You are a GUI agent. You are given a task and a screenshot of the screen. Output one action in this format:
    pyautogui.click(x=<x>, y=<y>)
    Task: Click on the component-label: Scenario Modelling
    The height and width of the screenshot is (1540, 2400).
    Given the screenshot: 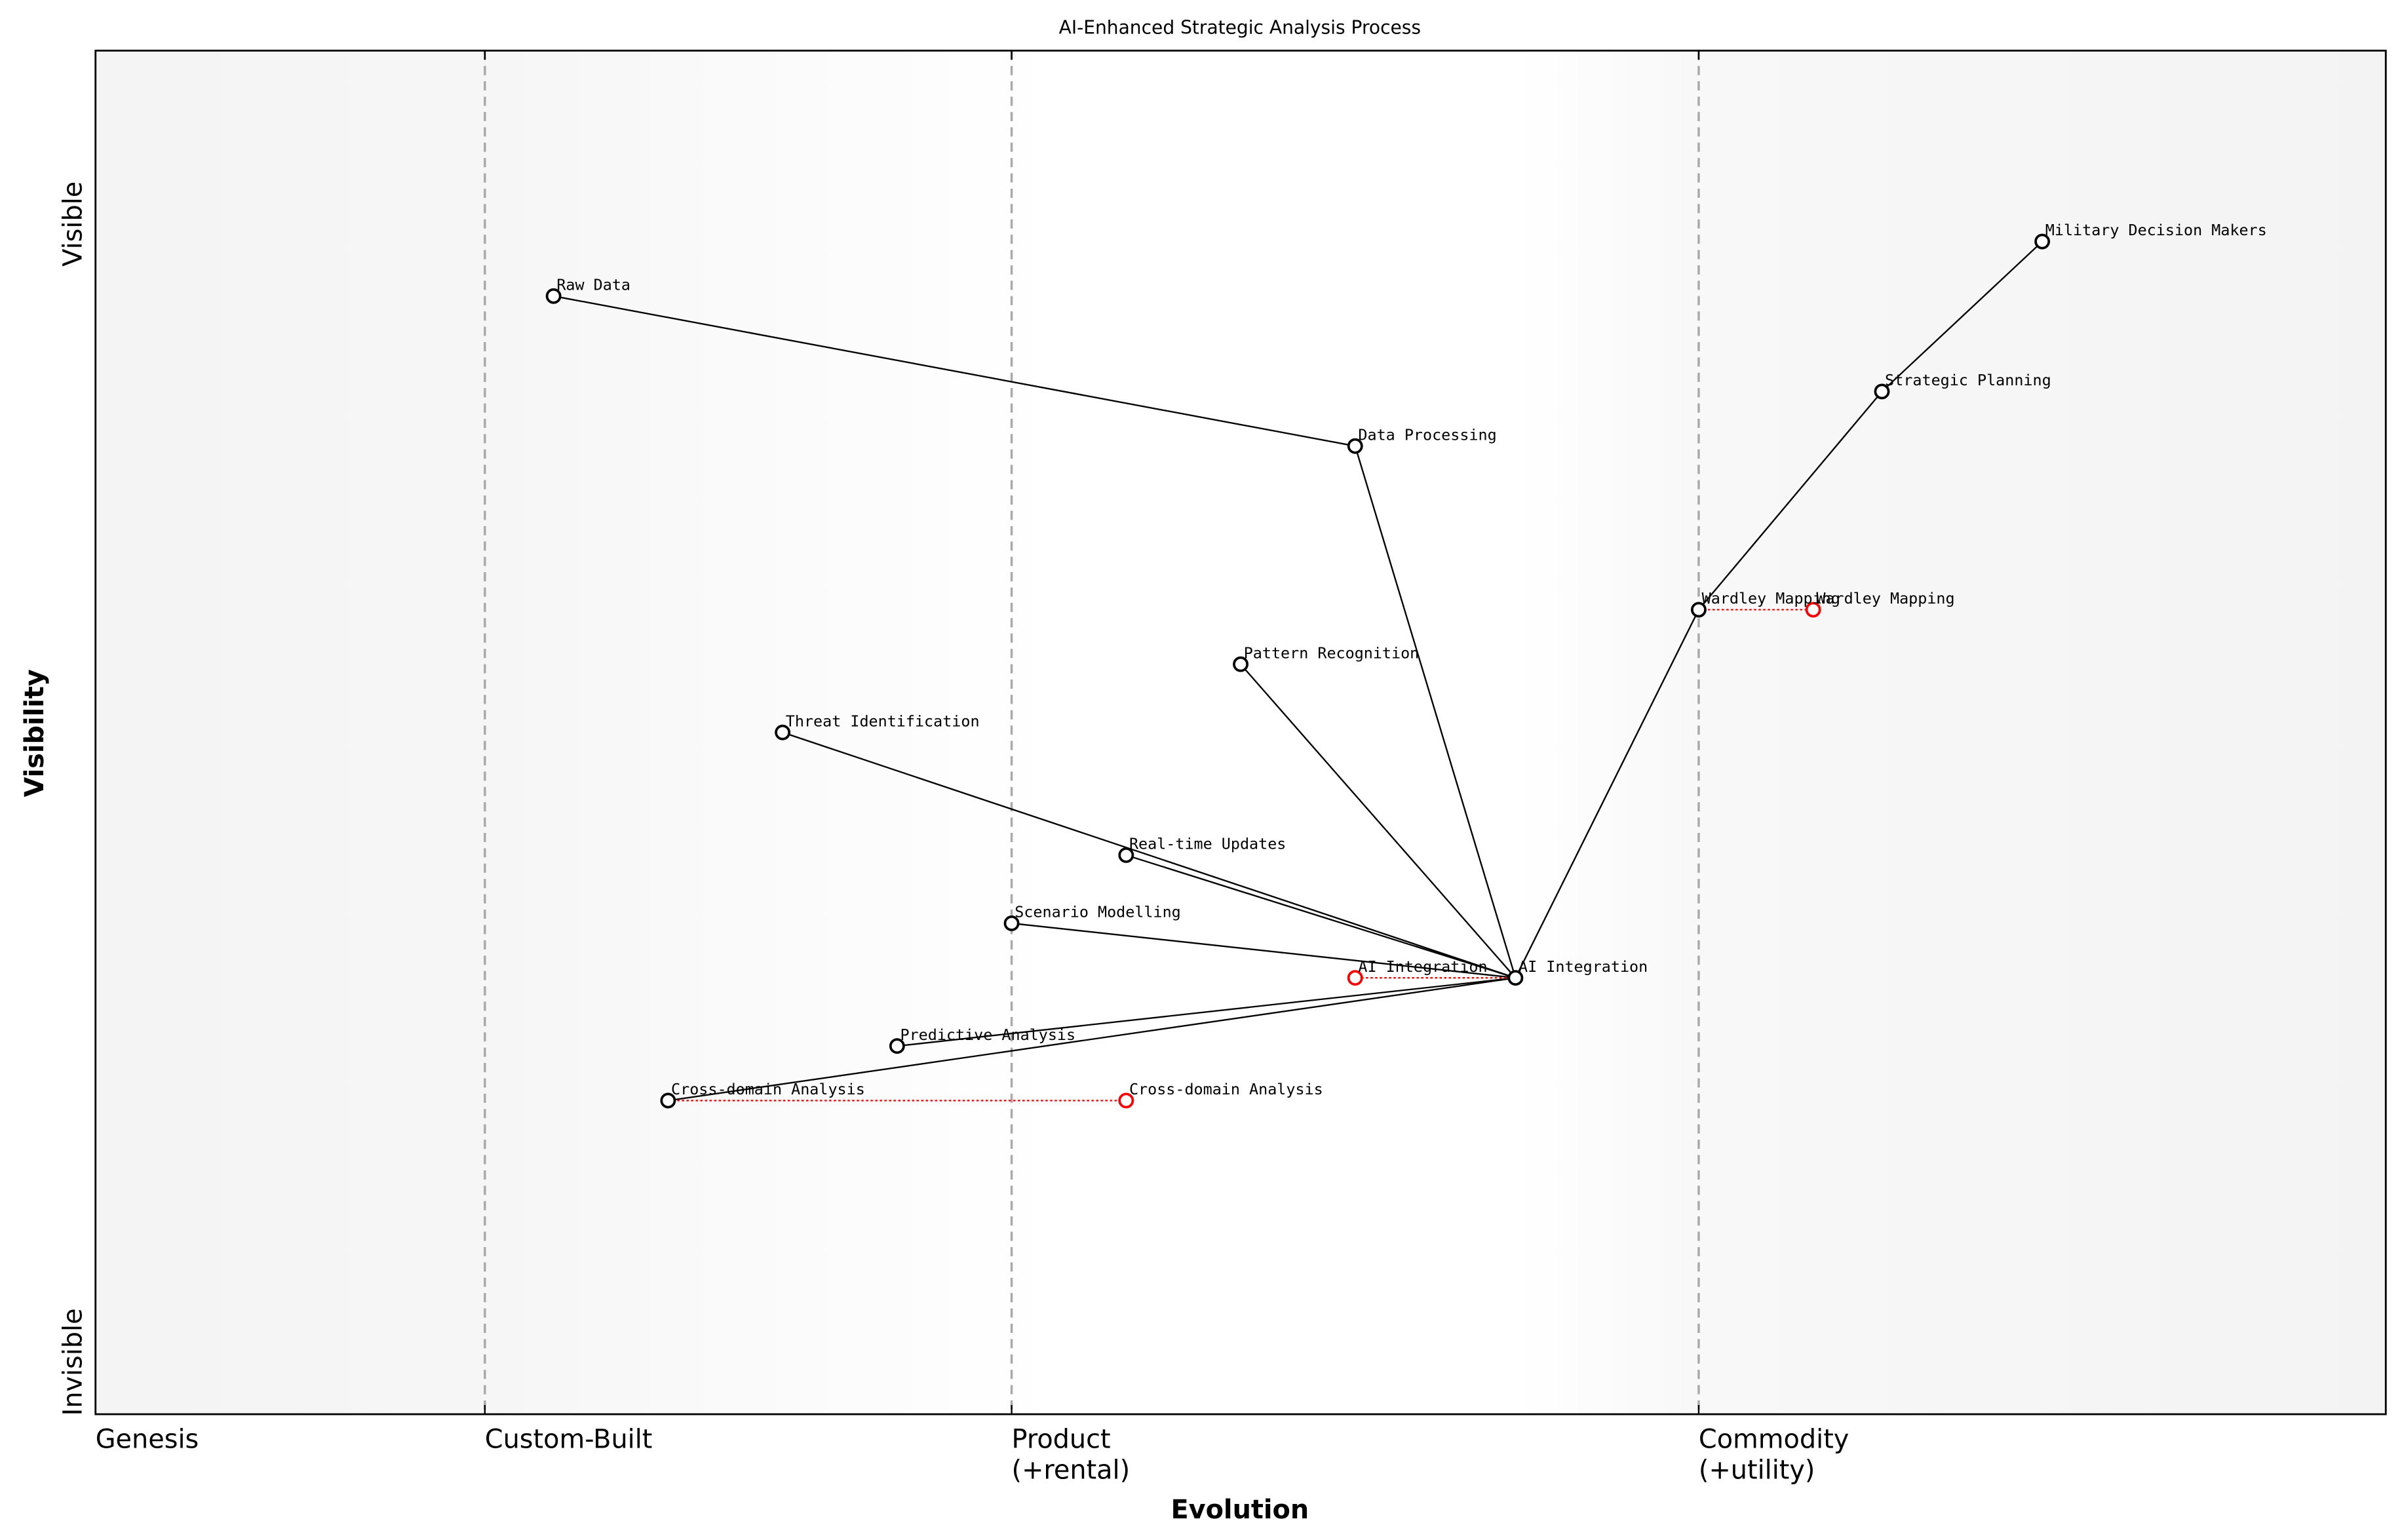 What is the action you would take?
    pyautogui.click(x=1097, y=912)
    